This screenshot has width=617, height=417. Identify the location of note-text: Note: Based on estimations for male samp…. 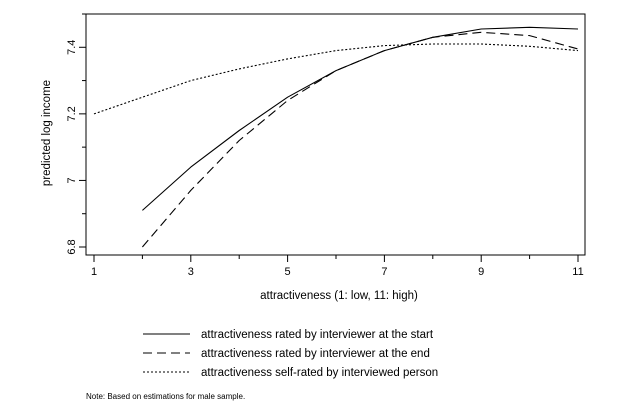
(165, 396).